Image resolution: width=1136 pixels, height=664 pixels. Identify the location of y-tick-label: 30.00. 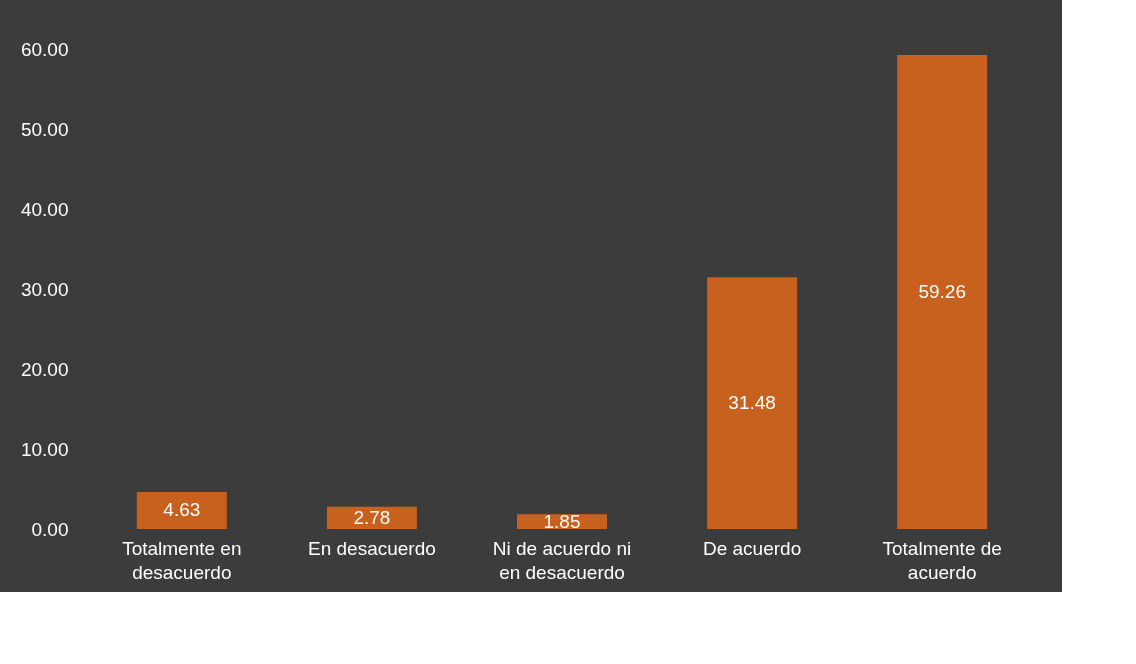
(44, 289).